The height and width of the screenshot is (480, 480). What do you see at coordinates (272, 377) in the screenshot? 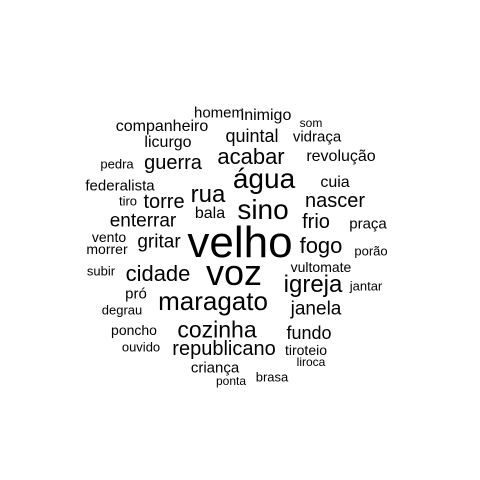
I see `word-brasa: brasa` at bounding box center [272, 377].